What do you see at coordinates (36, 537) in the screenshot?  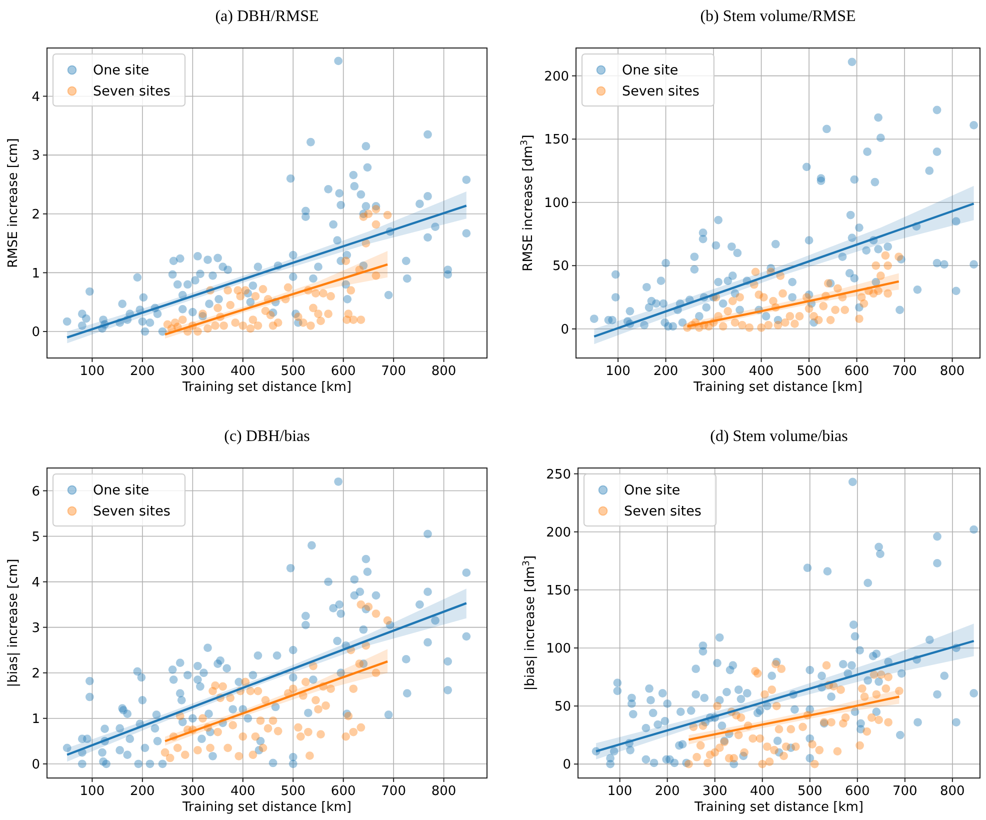 I see `y-tick-label: 5` at bounding box center [36, 537].